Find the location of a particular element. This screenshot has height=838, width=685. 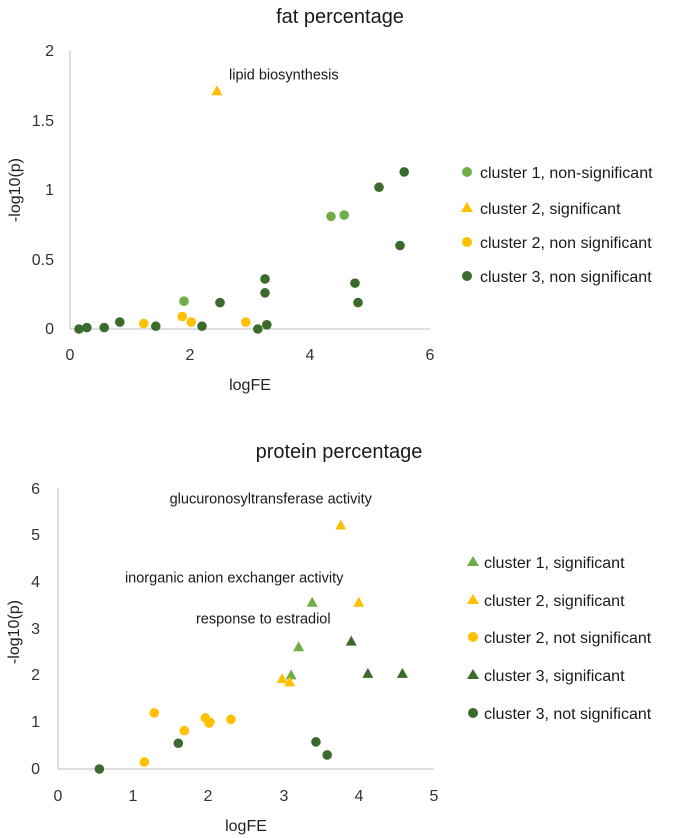

y-tick-label: 1.5 is located at coordinates (43, 121).